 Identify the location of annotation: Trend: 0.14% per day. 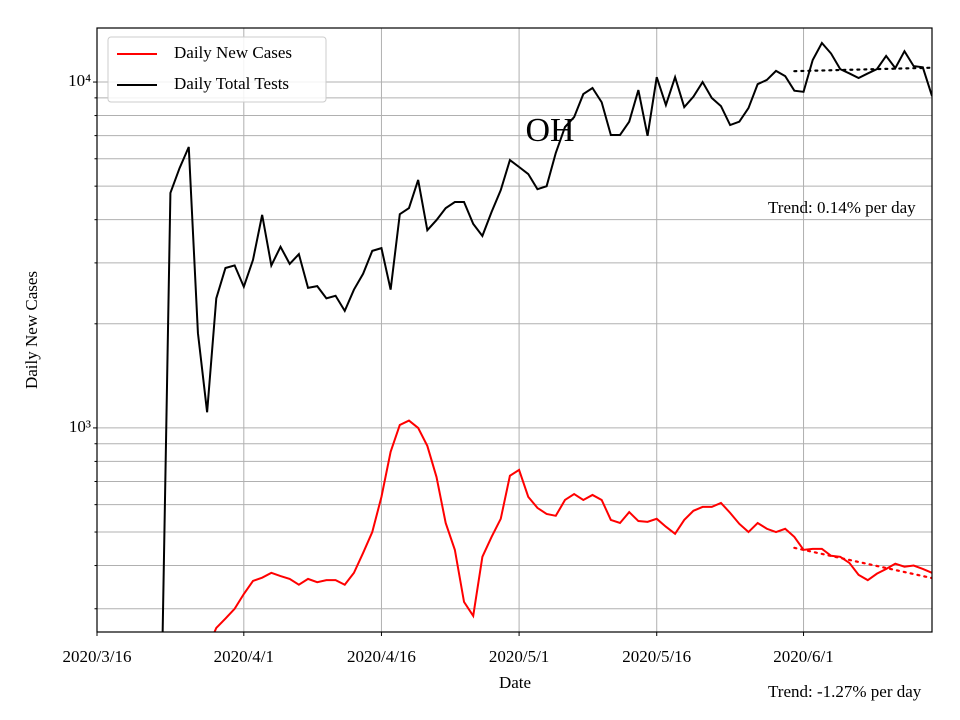
(842, 207).